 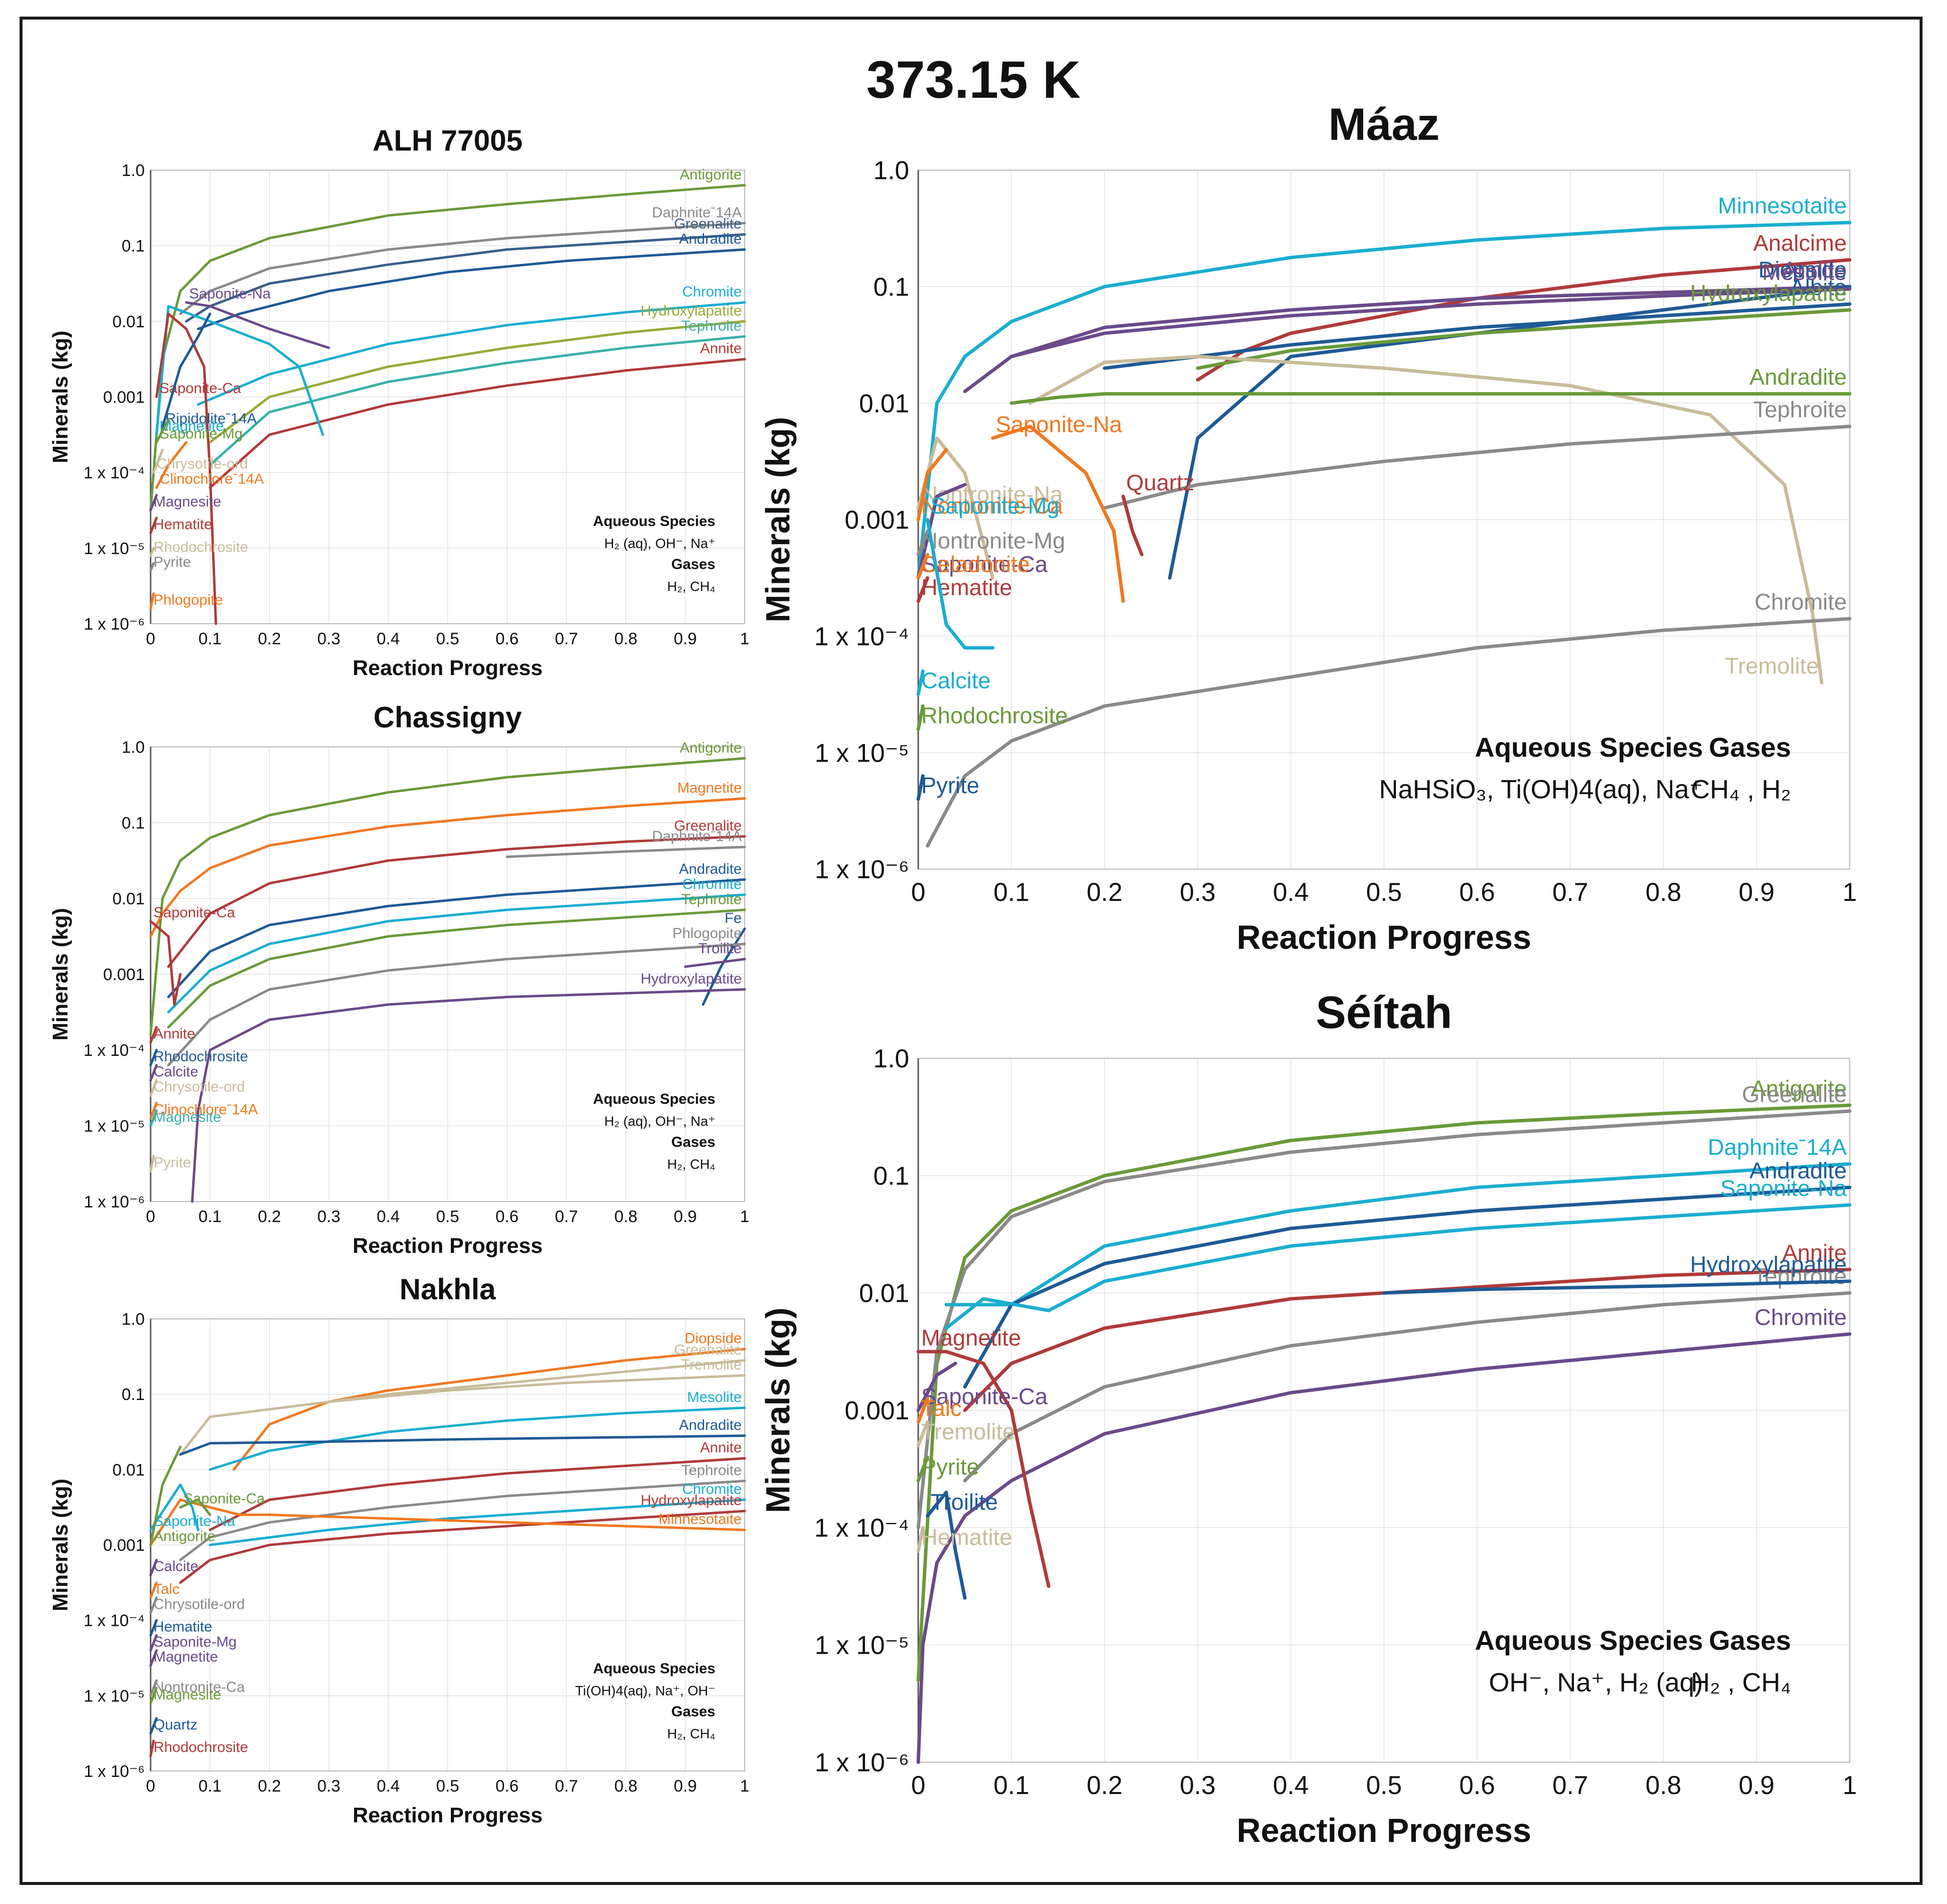 I want to click on aqueous-species: OH⁻, Na⁺, H₂ (aq), so click(x=1596, y=1682).